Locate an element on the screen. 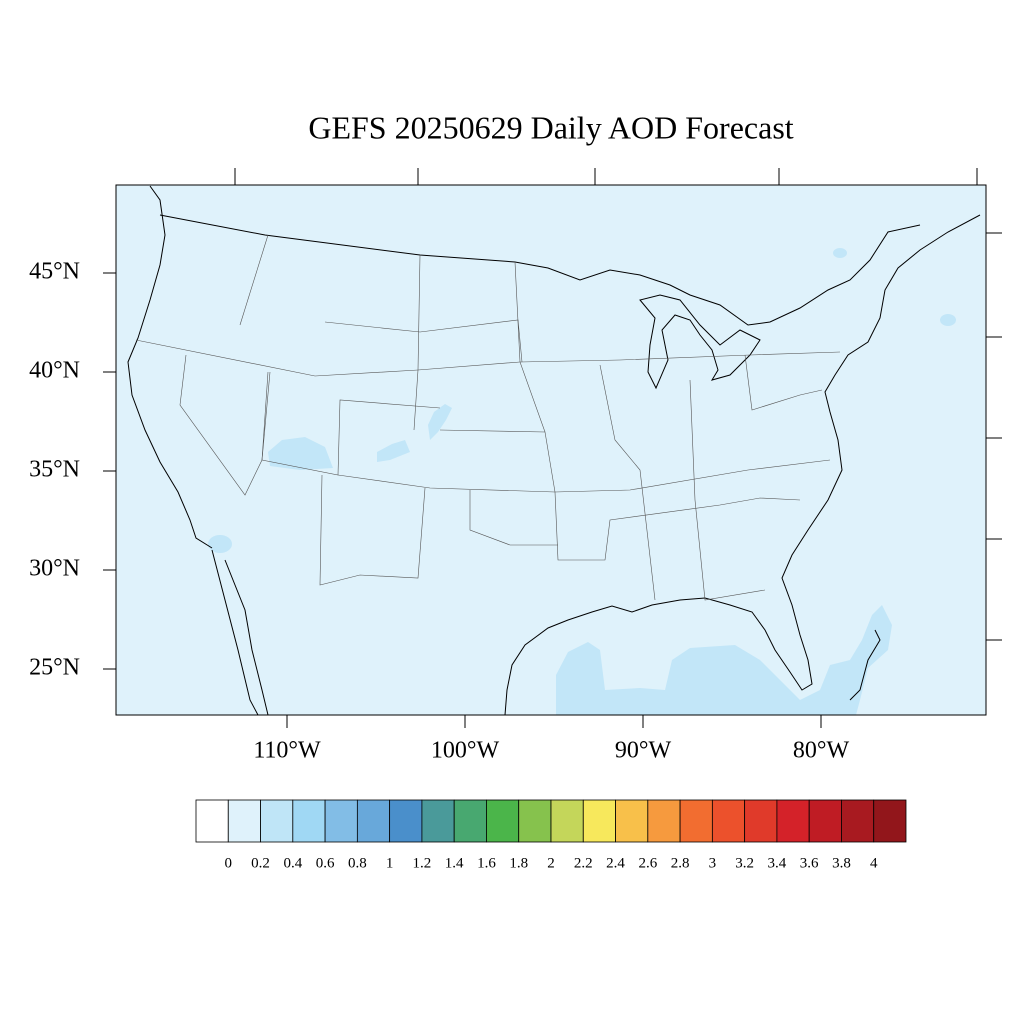 The width and height of the screenshot is (1024, 1024). colorbar-label: 3.2 is located at coordinates (744, 863).